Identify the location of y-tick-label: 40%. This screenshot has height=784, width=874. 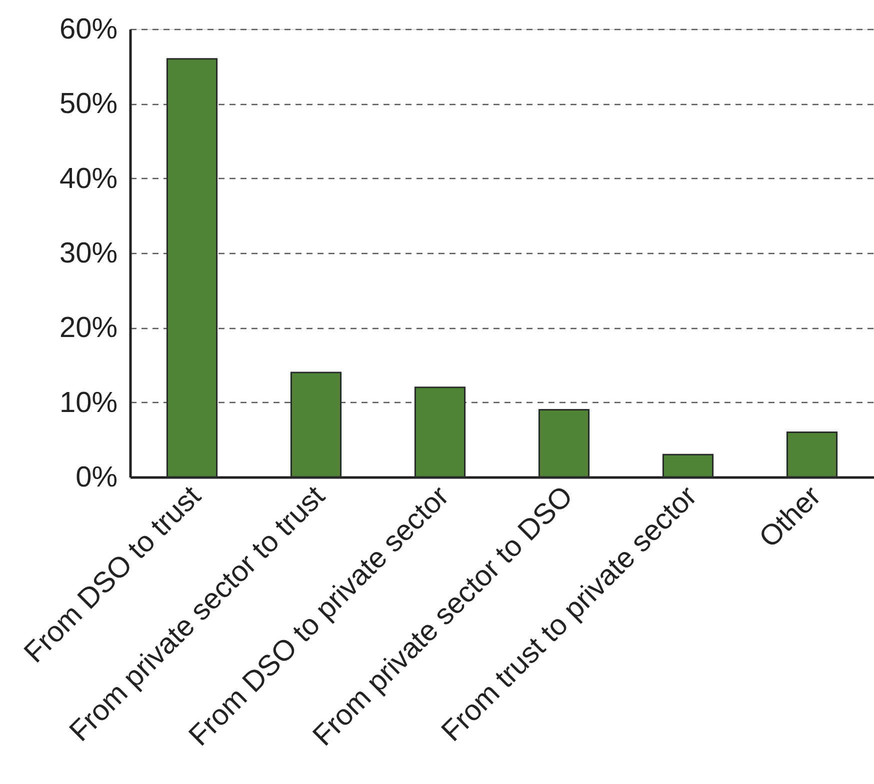
(88, 178).